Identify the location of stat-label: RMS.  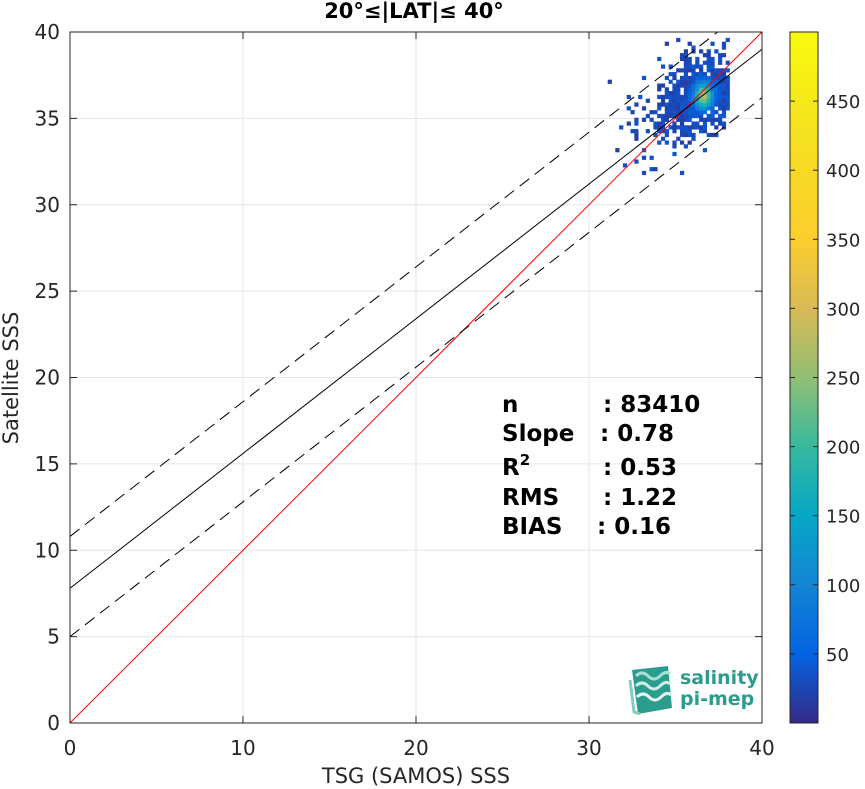
(530, 498).